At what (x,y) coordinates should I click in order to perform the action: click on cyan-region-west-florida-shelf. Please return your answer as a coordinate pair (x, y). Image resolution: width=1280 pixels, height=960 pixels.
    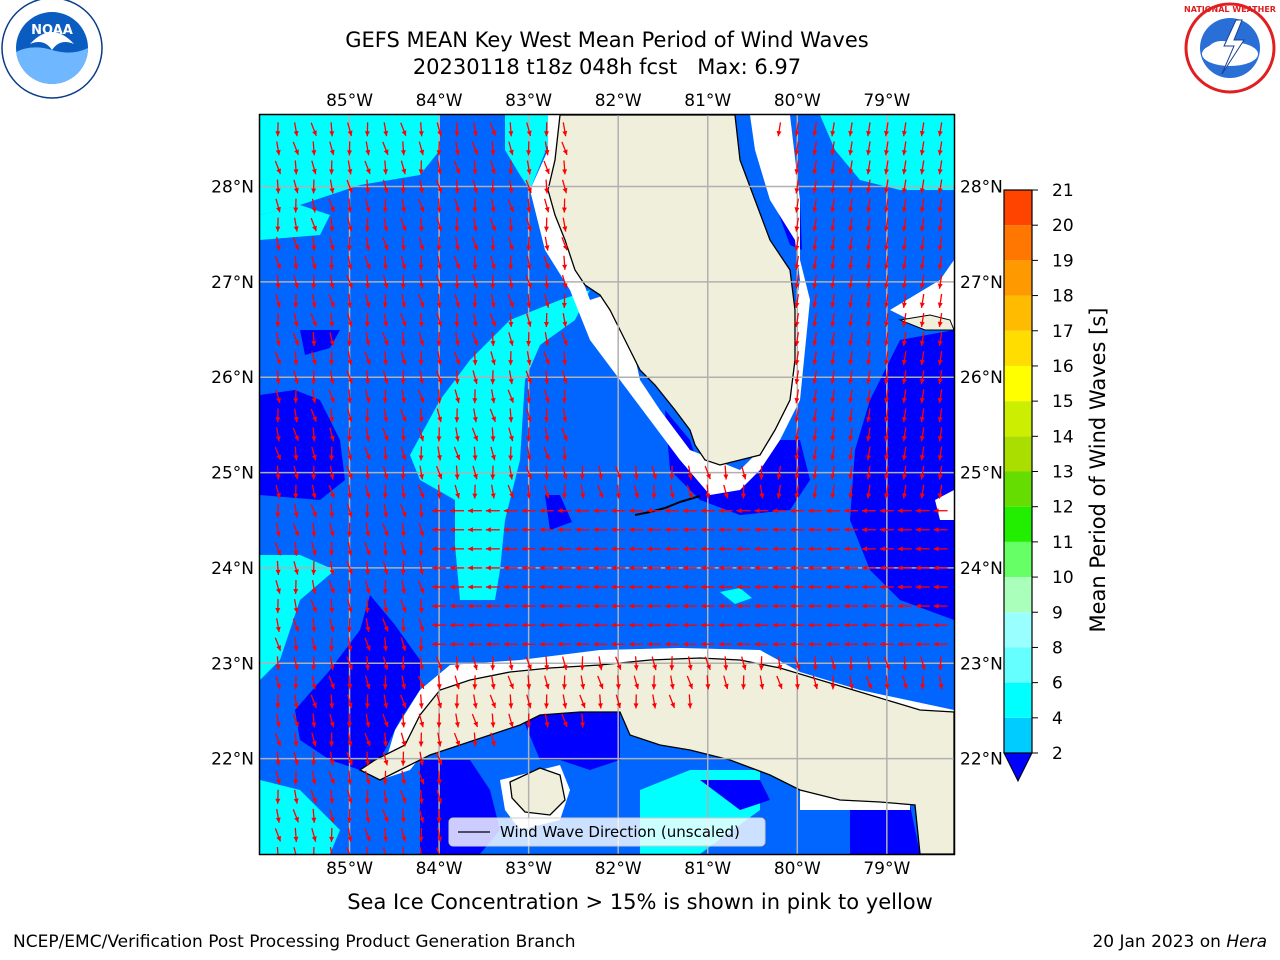
    Looking at the image, I should click on (500, 445).